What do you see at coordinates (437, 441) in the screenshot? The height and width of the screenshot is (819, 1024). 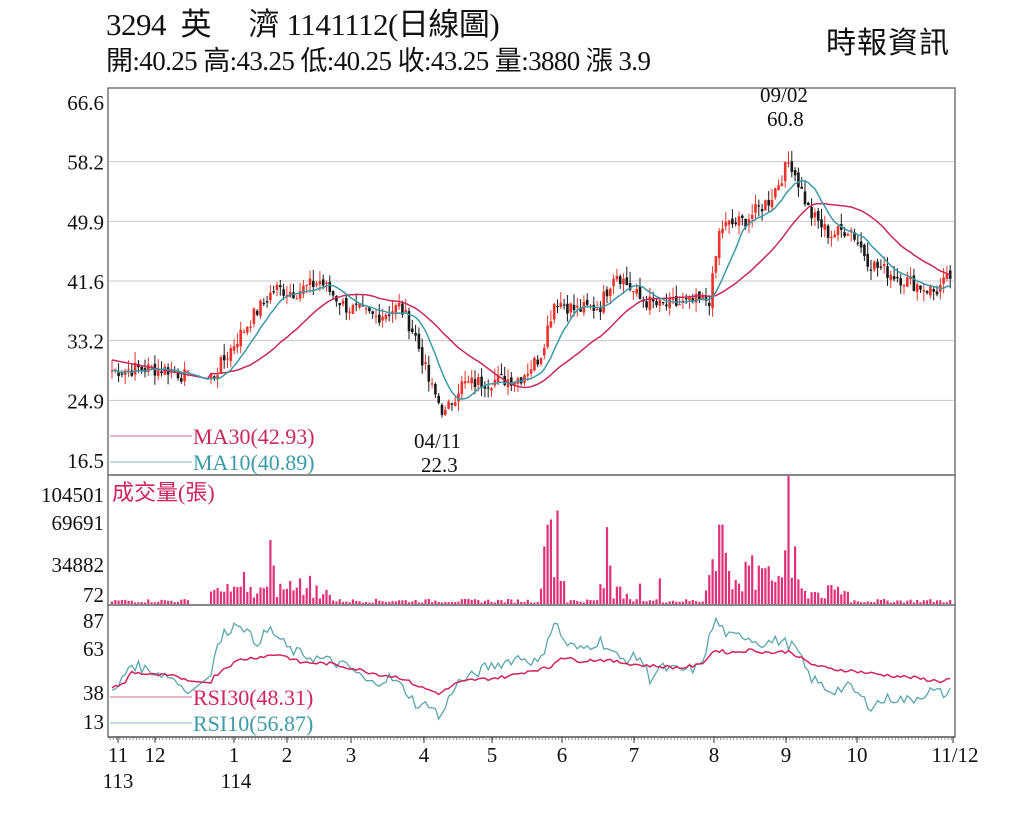 I see `low-date-annotation: 04/11` at bounding box center [437, 441].